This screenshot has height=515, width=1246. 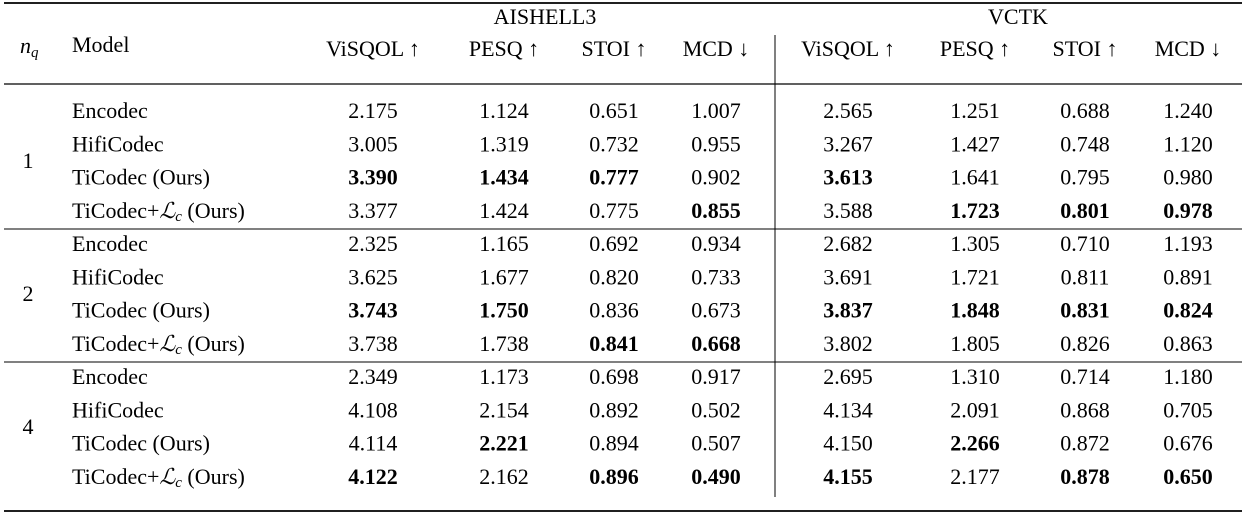 What do you see at coordinates (373, 476) in the screenshot?
I see `metric-value: 4.122` at bounding box center [373, 476].